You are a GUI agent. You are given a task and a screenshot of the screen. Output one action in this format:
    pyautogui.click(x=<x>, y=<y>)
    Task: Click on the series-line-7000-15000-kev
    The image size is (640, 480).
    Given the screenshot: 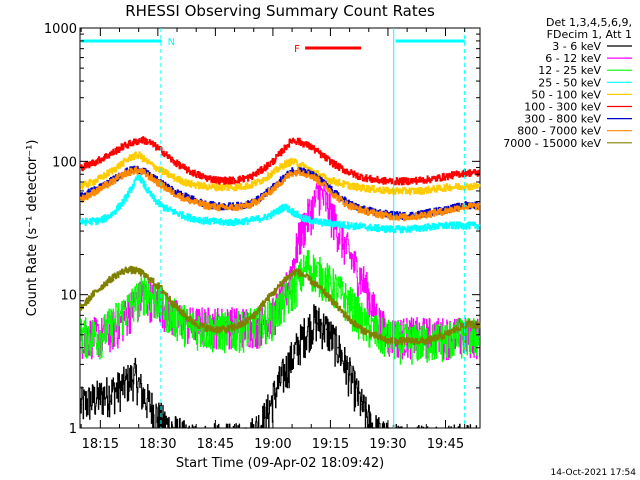 What is the action you would take?
    pyautogui.click(x=280, y=305)
    